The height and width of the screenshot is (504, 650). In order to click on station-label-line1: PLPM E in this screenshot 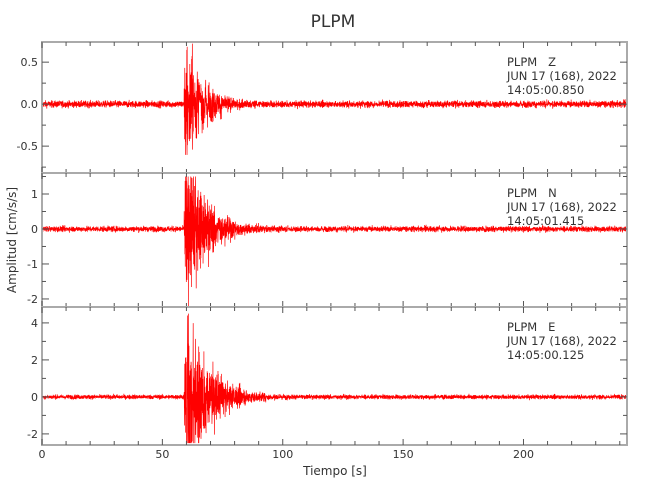, I will do `click(531, 327)`.